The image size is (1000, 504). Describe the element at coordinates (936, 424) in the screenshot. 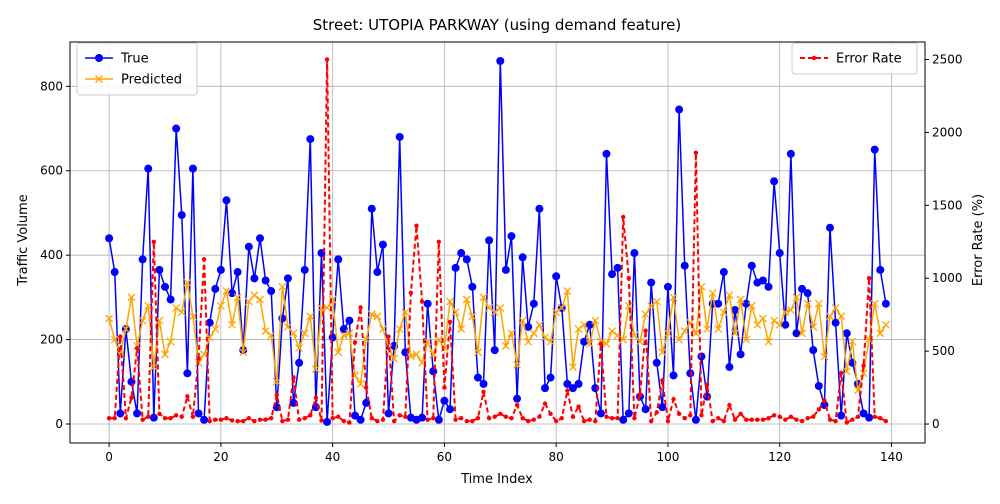

I see `y-right-tick-label: 0` at that location.